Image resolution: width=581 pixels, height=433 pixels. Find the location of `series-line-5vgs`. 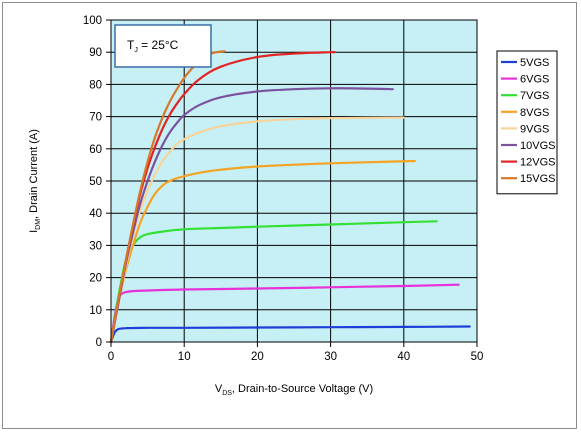

series-line-5vgs is located at coordinates (290, 334).